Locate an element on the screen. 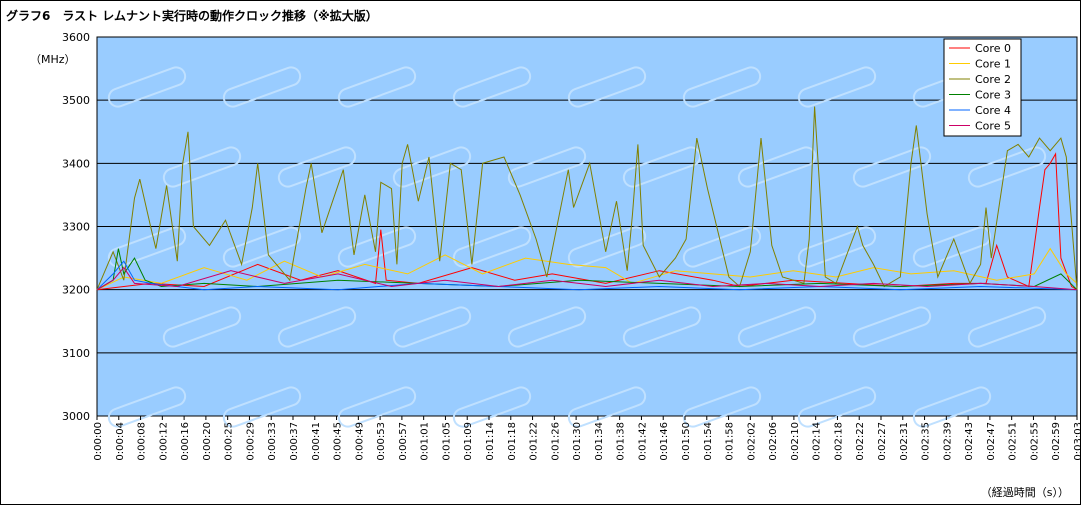 Image resolution: width=1081 pixels, height=505 pixels. legend: Core 0 Core 1 Core 2 Core 3 Core 4 Core 5 is located at coordinates (982, 87).